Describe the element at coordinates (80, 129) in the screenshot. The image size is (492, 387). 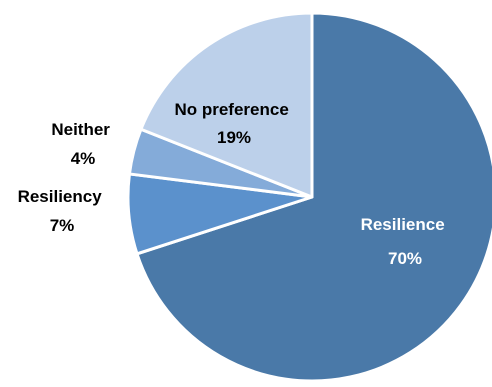
I see `slice-category-neither: Neither` at that location.